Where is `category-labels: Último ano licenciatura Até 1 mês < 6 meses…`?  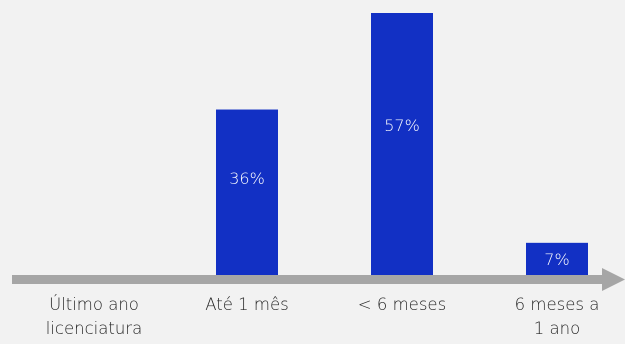
category-labels: Último ano licenciatura Até 1 mês < 6 meses… is located at coordinates (323, 316).